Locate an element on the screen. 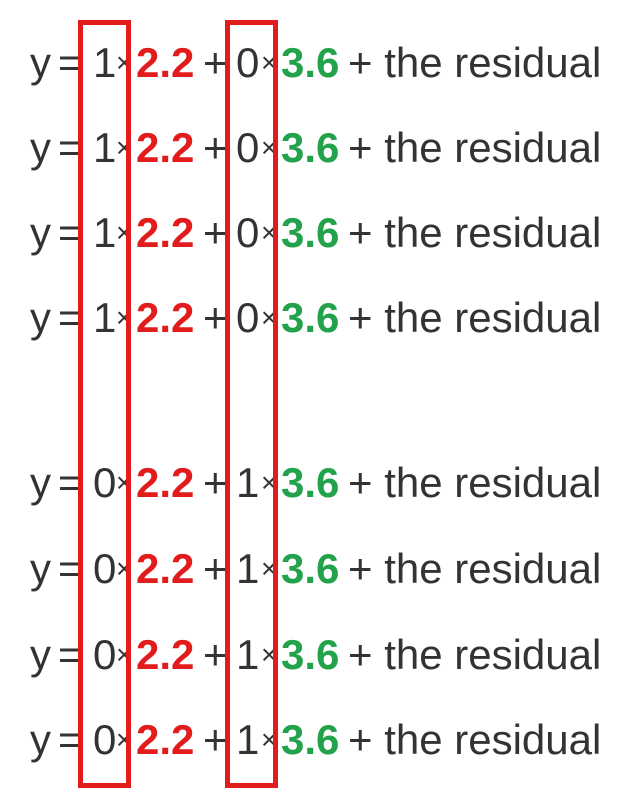 Image resolution: width=634 pixels, height=798 pixels. first-indicator-column-highlight is located at coordinates (104, 404).